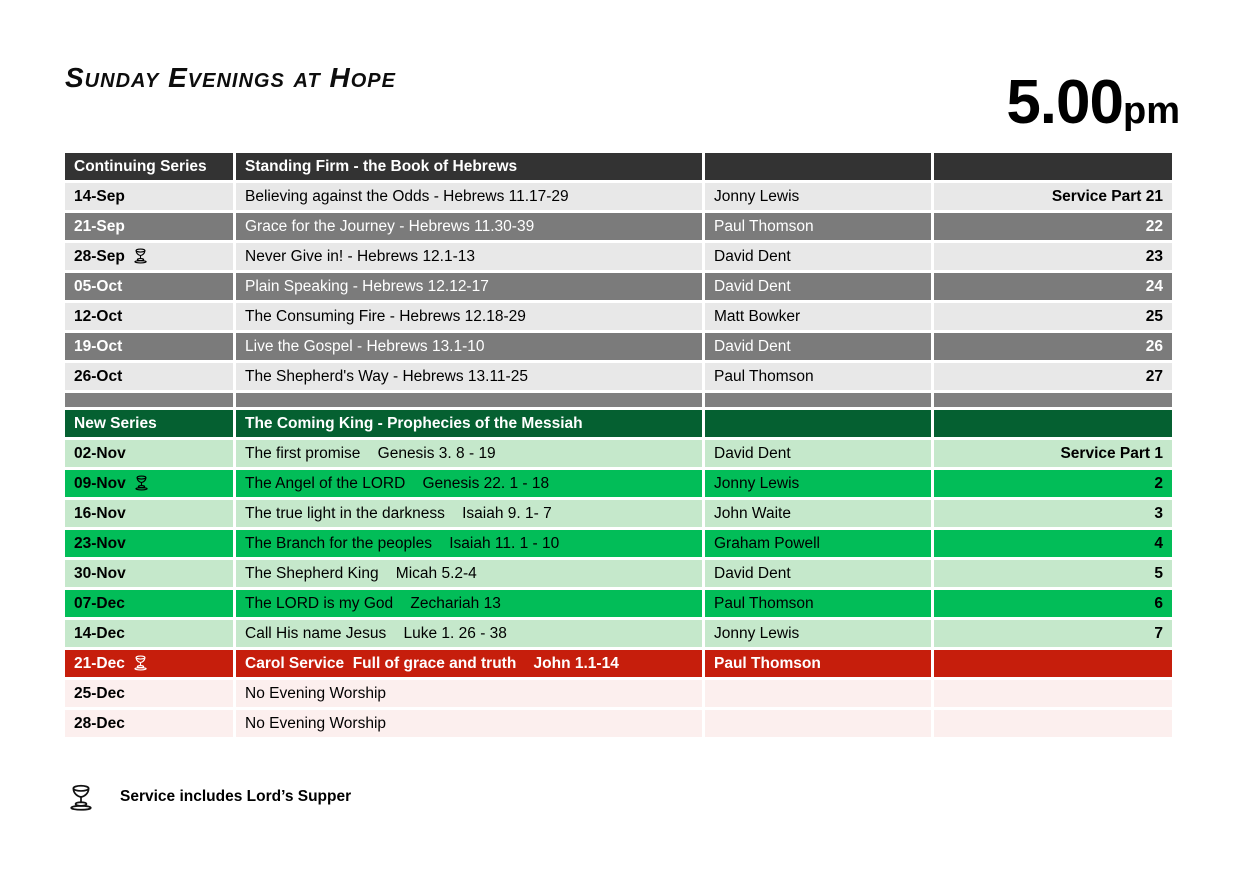 This screenshot has width=1240, height=874. What do you see at coordinates (469, 483) in the screenshot?
I see `sermon-title-cell: The Angel of the LORD Genesis 22. 1 - 18` at bounding box center [469, 483].